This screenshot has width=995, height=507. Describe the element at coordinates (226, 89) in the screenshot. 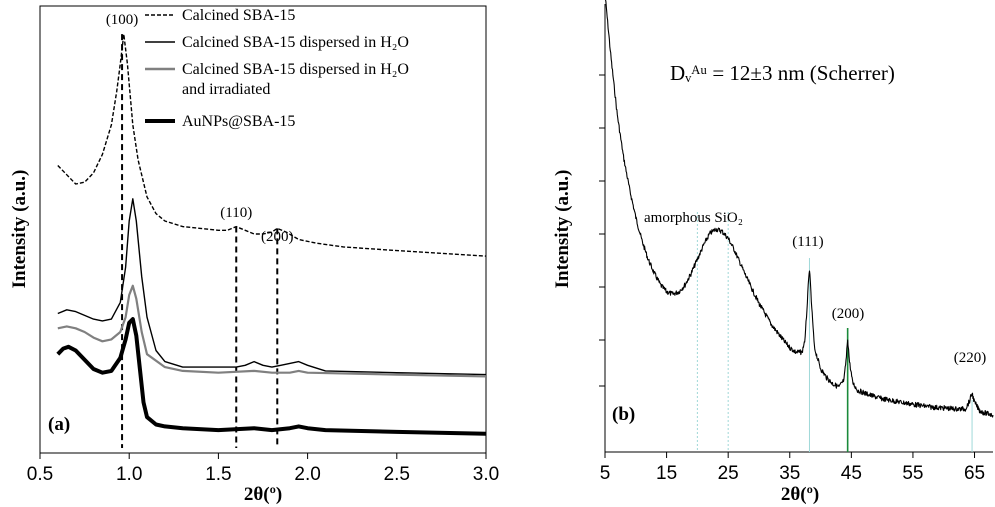

I see `panel-a-legend-label: and irradiated` at that location.